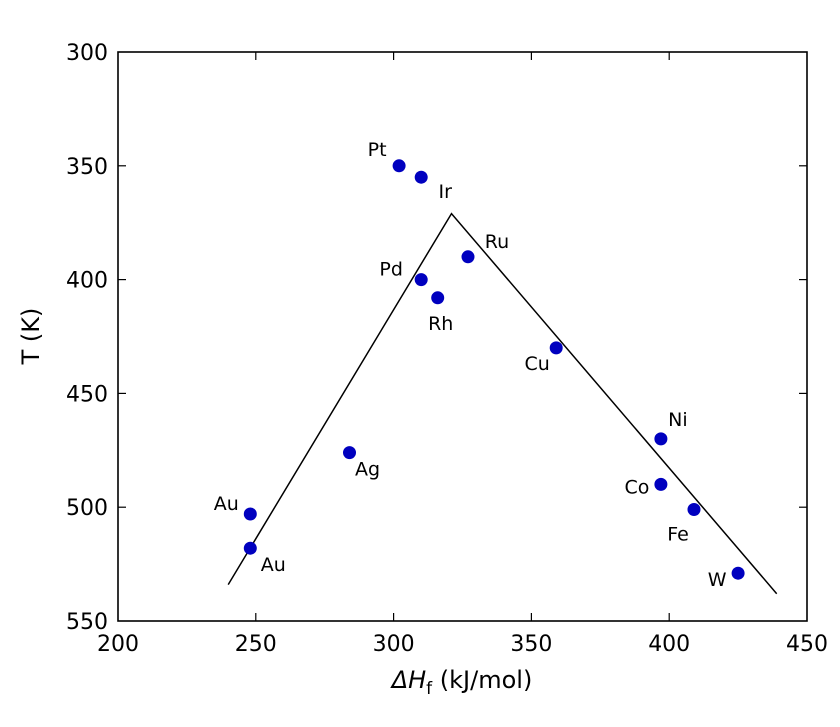 The width and height of the screenshot is (840, 727). Describe the element at coordinates (273, 565) in the screenshot. I see `point-label-au-11: Au` at that location.